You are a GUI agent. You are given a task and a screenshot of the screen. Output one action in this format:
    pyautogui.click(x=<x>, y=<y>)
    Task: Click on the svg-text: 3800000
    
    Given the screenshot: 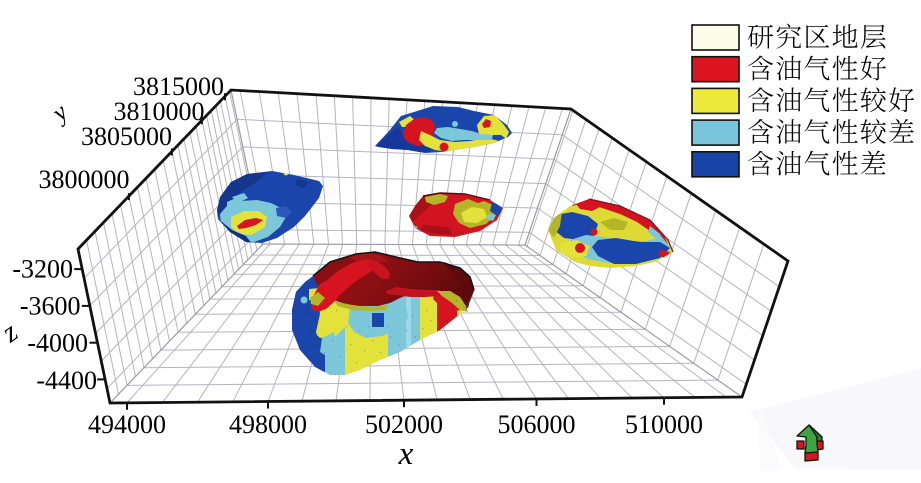 What is the action you would take?
    pyautogui.click(x=84, y=179)
    